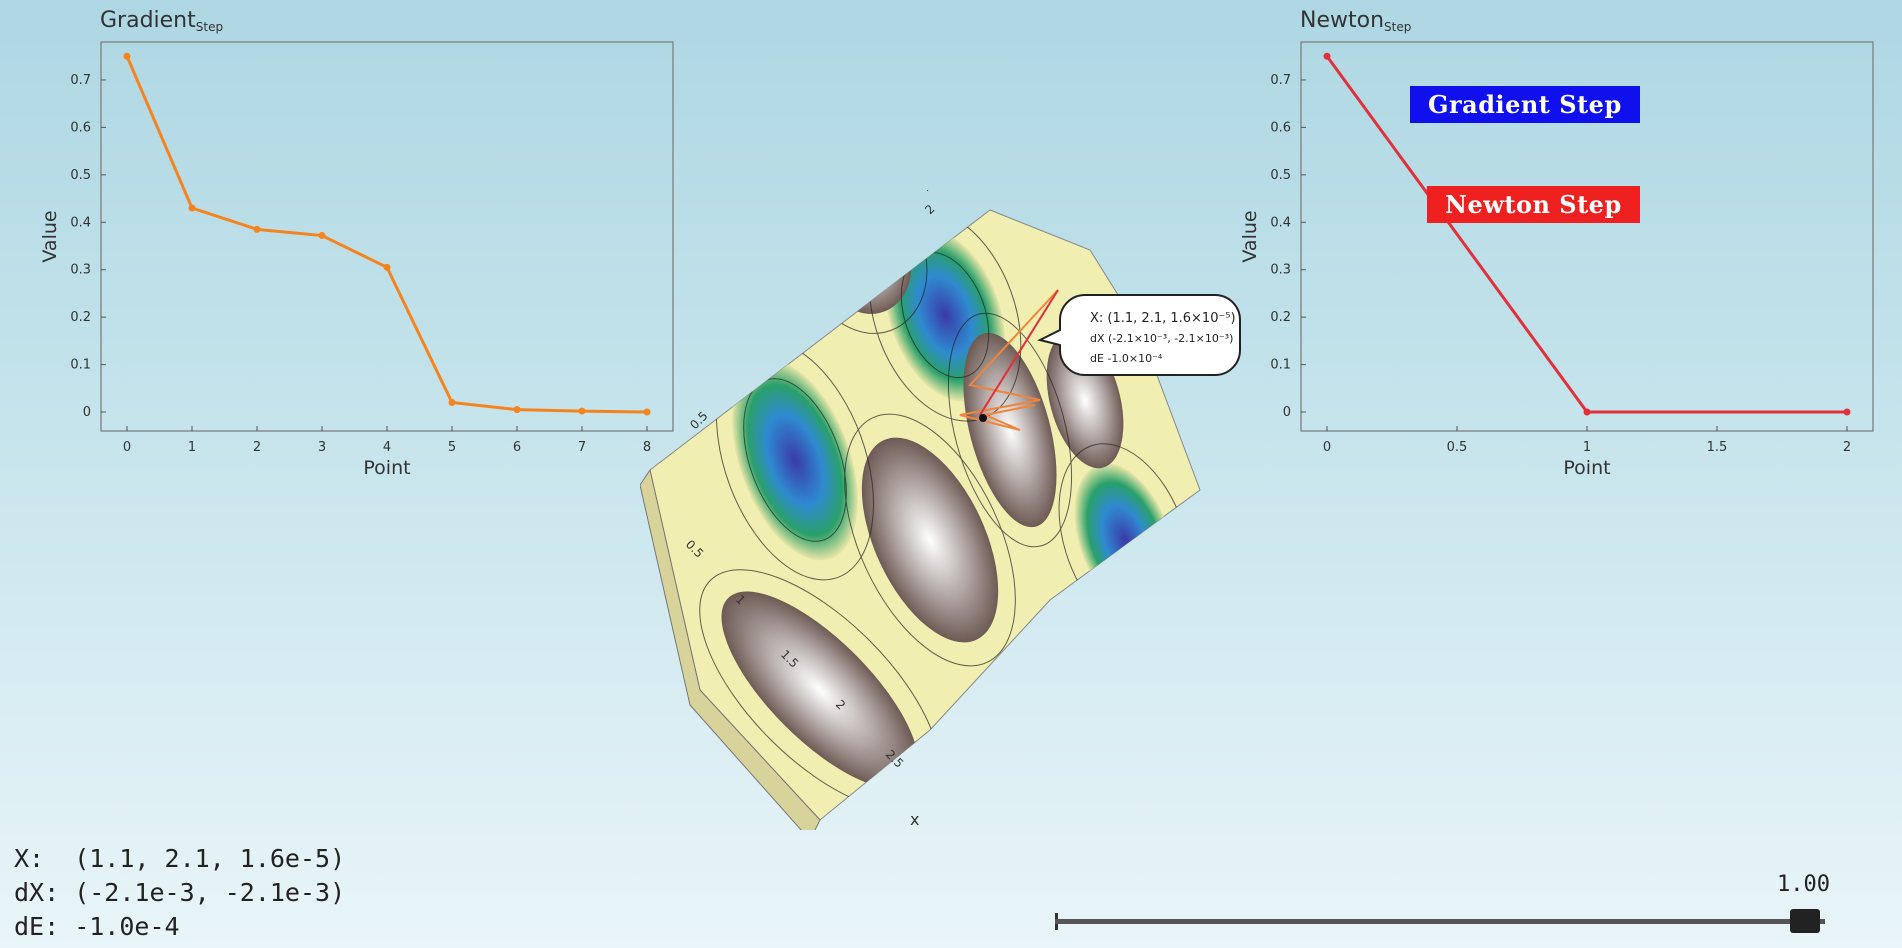 This screenshot has height=948, width=1902. I want to click on tooltip-dx: dX (-2.1×10⁻³, -2.1×10⁻³), so click(1161, 338).